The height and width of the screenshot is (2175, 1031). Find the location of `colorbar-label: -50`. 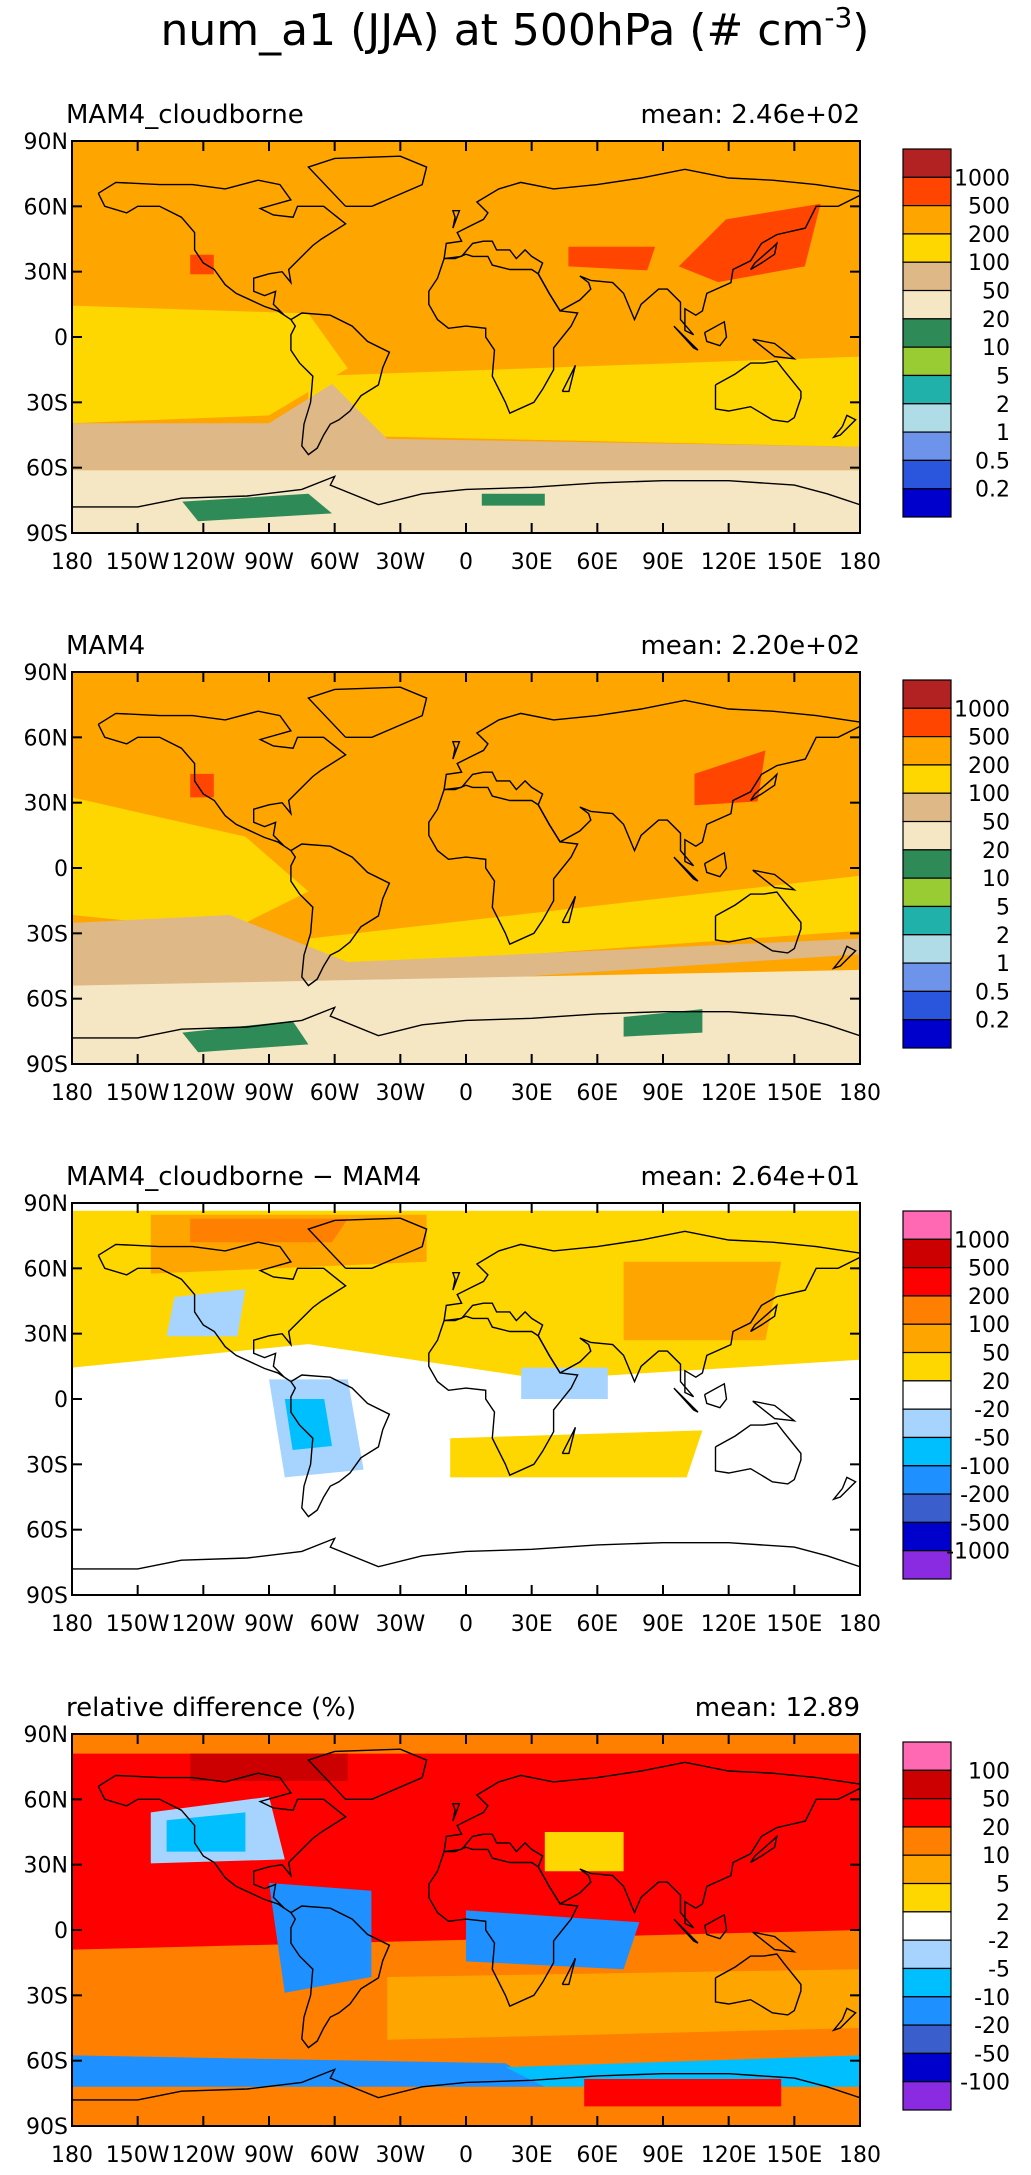

colorbar-label: -50 is located at coordinates (992, 1438).